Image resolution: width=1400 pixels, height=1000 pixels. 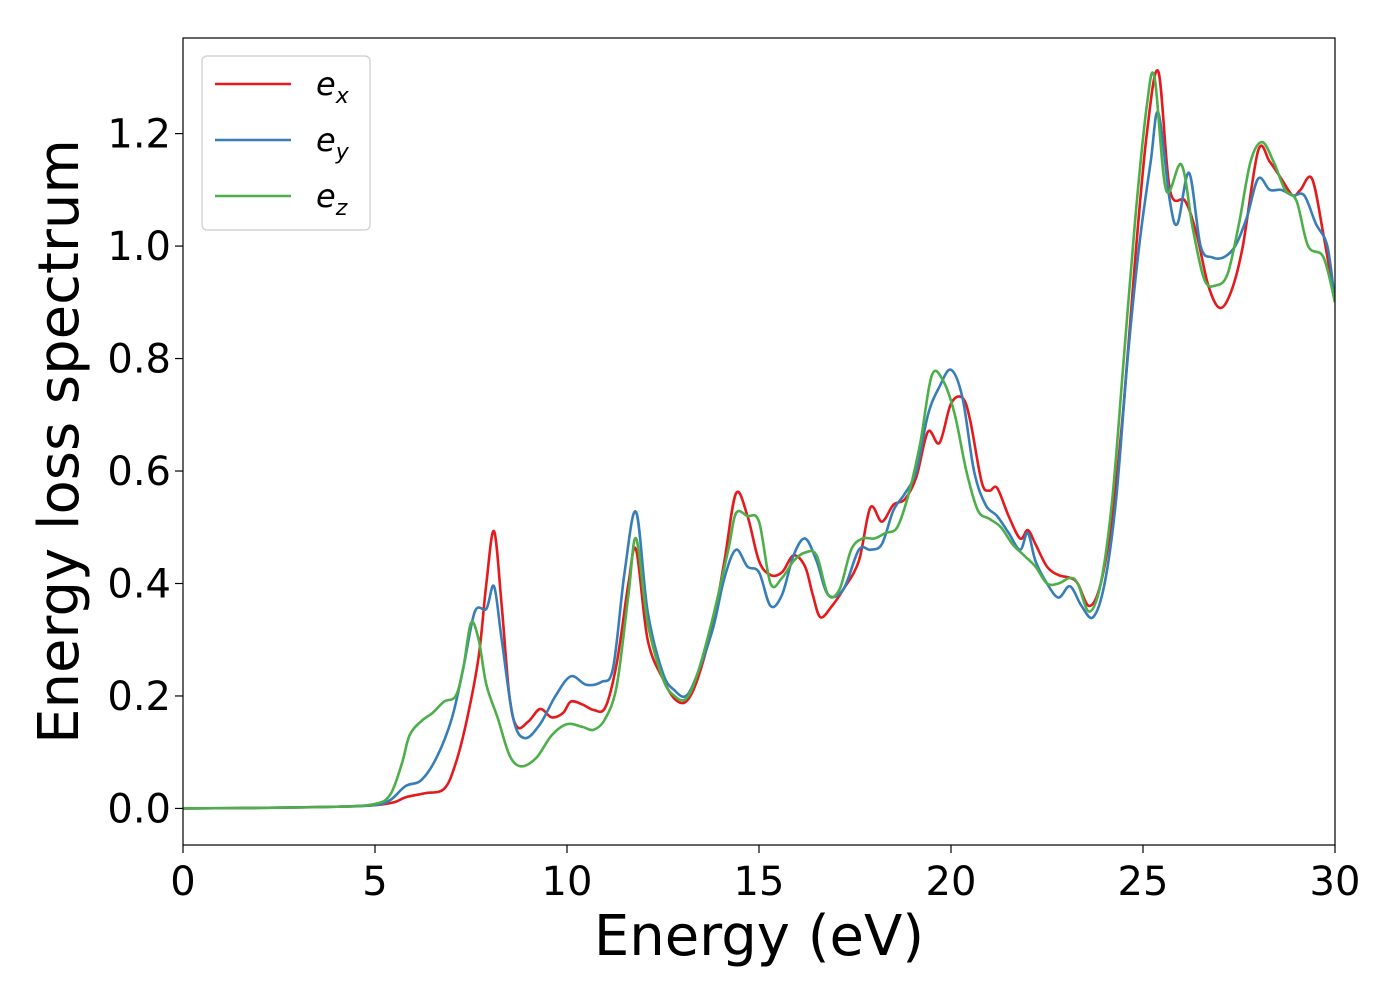 What do you see at coordinates (1335, 882) in the screenshot?
I see `x-tick-label: 30` at bounding box center [1335, 882].